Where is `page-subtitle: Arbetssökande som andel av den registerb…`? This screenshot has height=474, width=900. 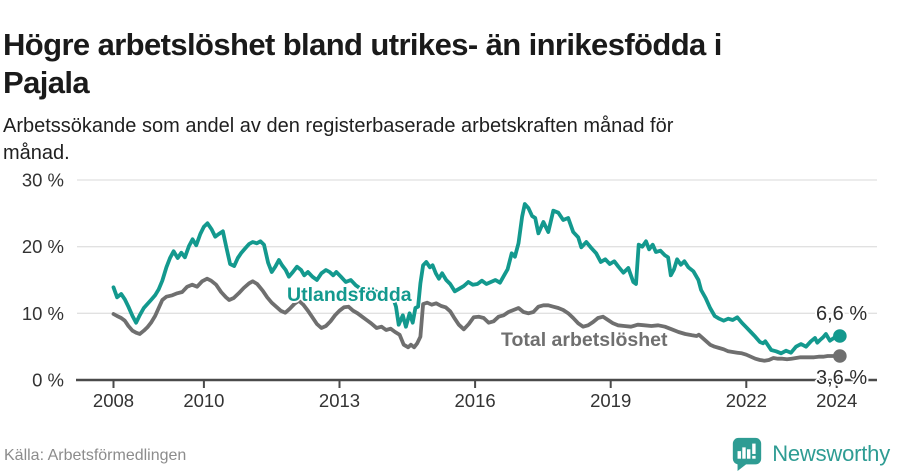
page-subtitle: Arbetssökande som andel av den registerb… is located at coordinates (338, 139).